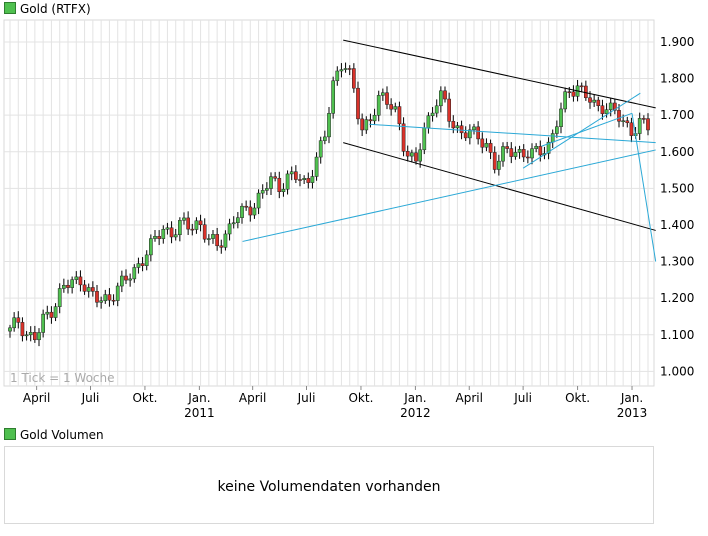  I want to click on y-tick-label: 1.800, so click(677, 79).